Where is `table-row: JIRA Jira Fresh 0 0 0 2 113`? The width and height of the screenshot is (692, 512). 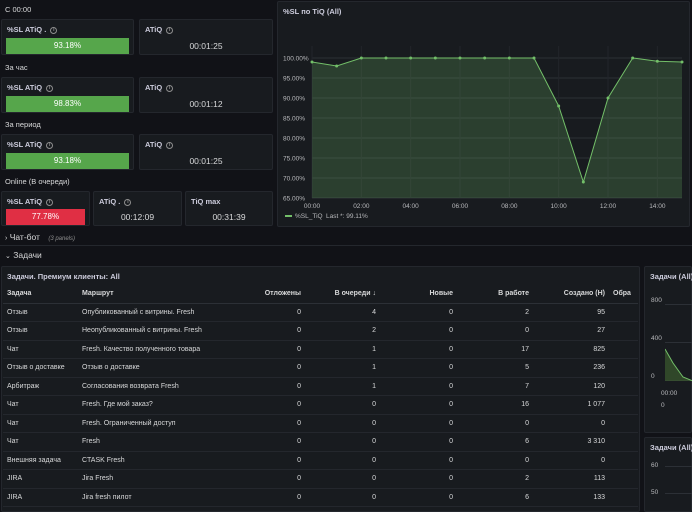 table-row: JIRA Jira Fresh 0 0 0 2 113 is located at coordinates (320, 479).